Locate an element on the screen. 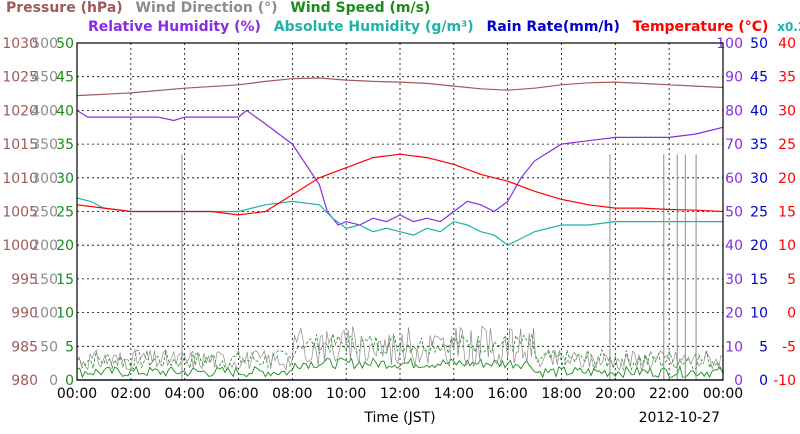 Image resolution: width=800 pixels, height=434 pixels. rain_rate-tick-label: 0 is located at coordinates (763, 381).